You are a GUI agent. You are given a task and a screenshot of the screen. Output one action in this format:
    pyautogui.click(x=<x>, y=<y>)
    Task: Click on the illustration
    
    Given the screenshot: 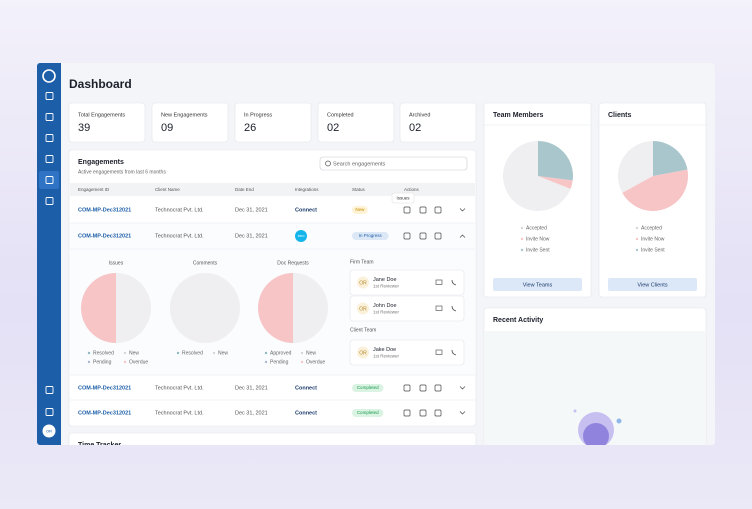 What is the action you would take?
    pyautogui.click(x=596, y=434)
    